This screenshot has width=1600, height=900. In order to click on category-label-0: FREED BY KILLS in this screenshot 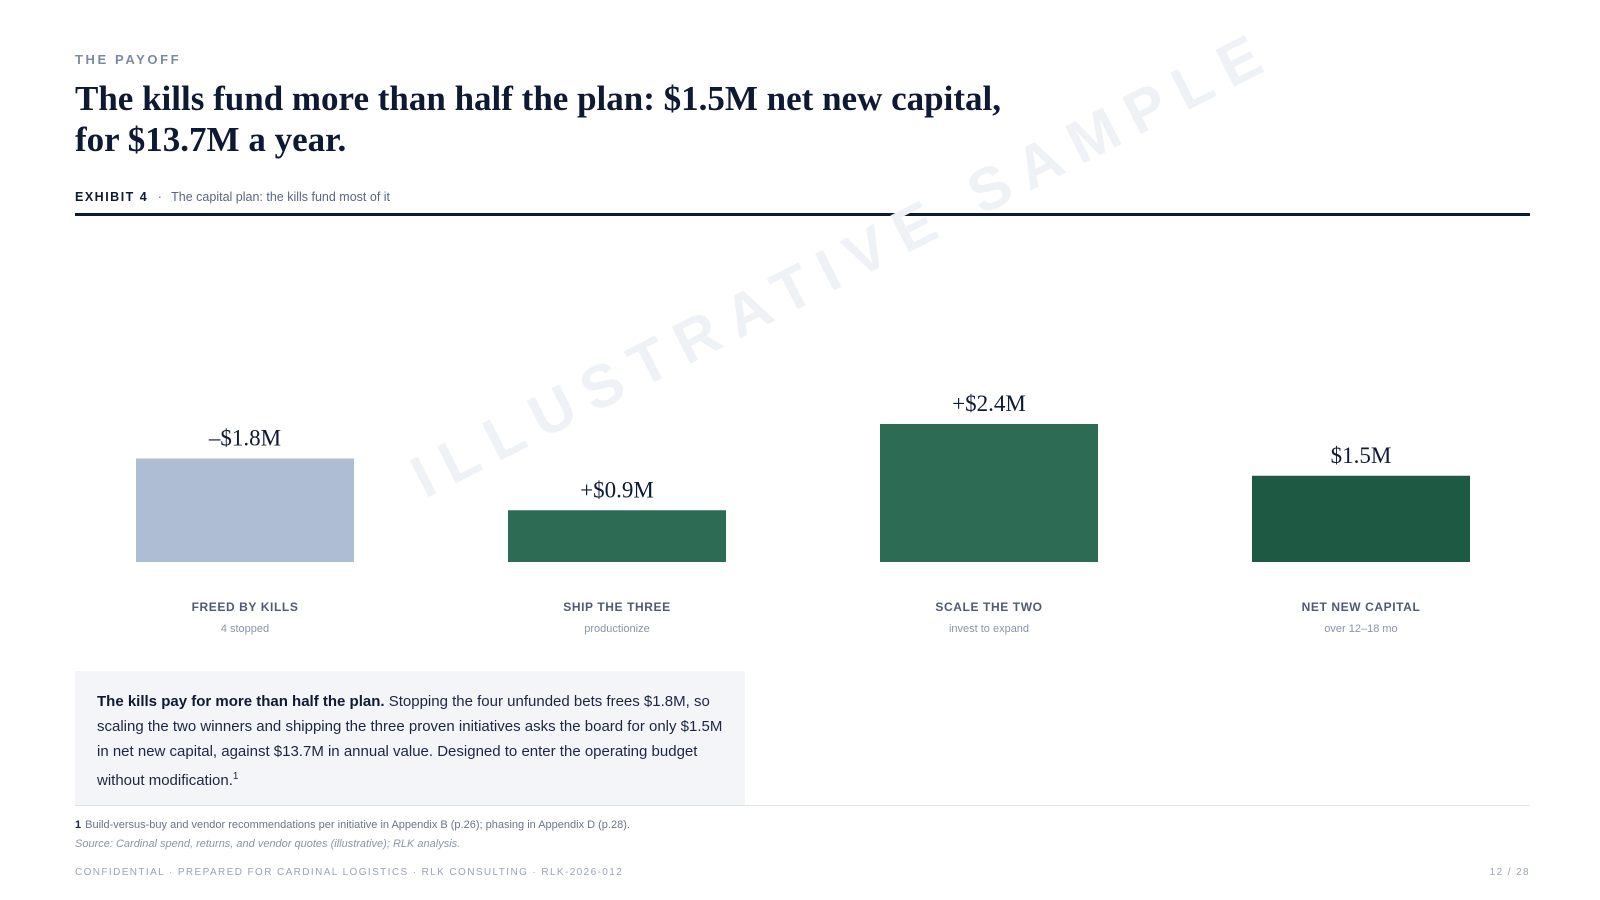, I will do `click(245, 607)`.